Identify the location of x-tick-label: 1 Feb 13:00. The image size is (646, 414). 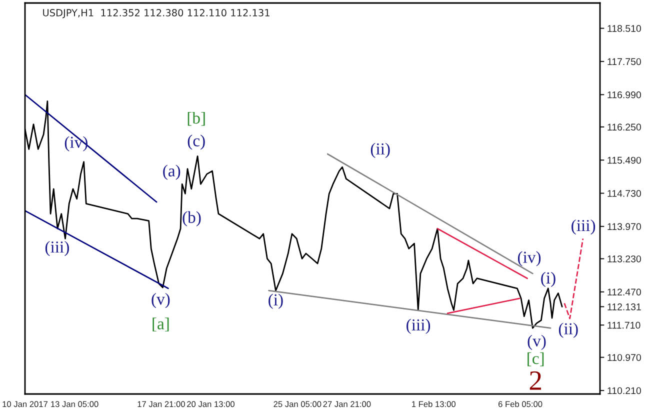
(434, 404).